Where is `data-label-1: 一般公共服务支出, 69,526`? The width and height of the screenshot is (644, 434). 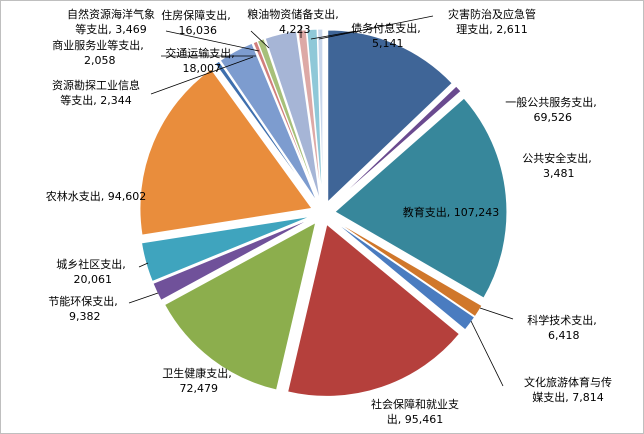 data-label-1: 一般公共服务支出, 69,526 is located at coordinates (551, 109).